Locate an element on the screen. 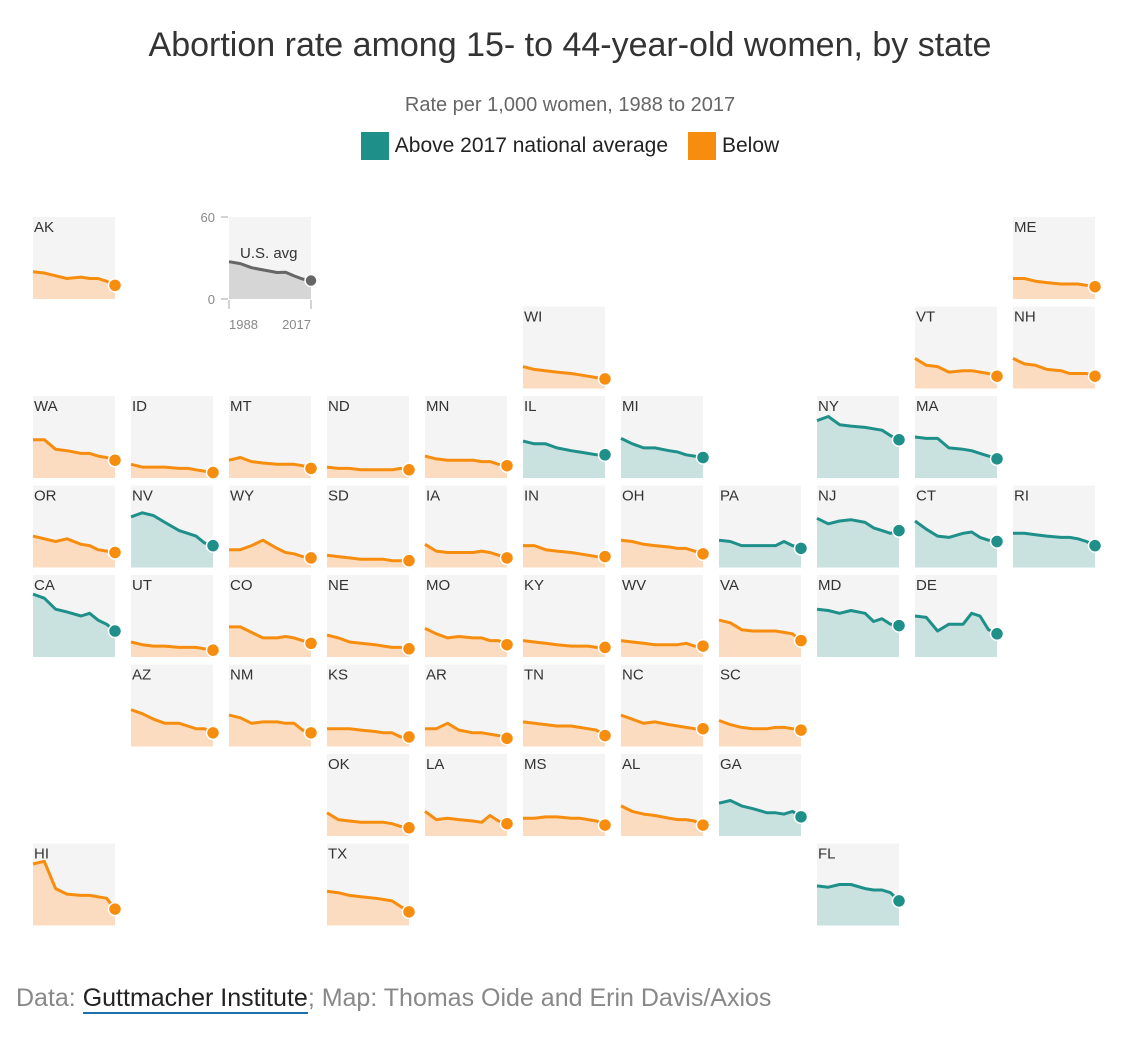 The height and width of the screenshot is (1062, 1140). state-ak-endpoint is located at coordinates (115, 285).